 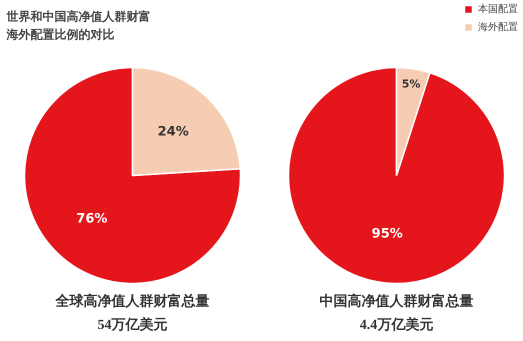 What do you see at coordinates (411, 83) in the screenshot?
I see `data-label: 5%` at bounding box center [411, 83].